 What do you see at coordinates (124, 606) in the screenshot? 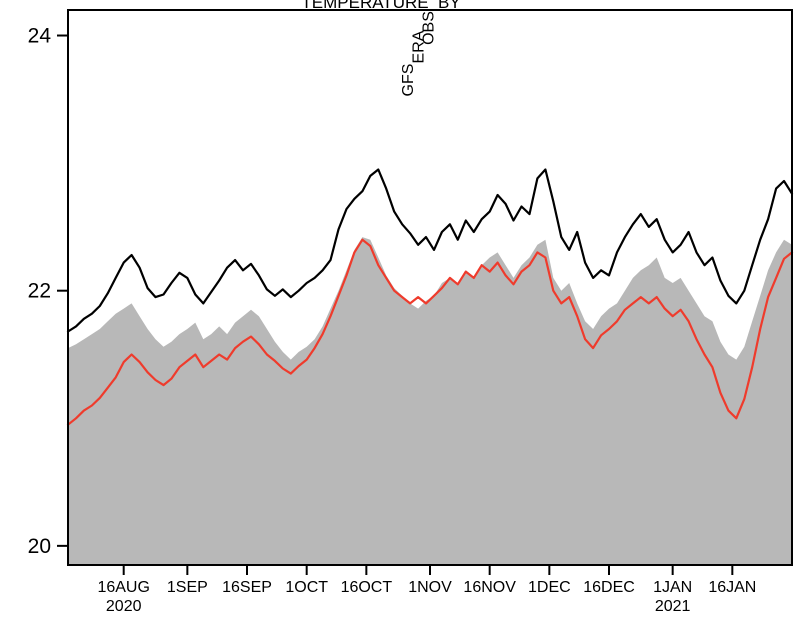
I see `year-label: 2020` at bounding box center [124, 606].